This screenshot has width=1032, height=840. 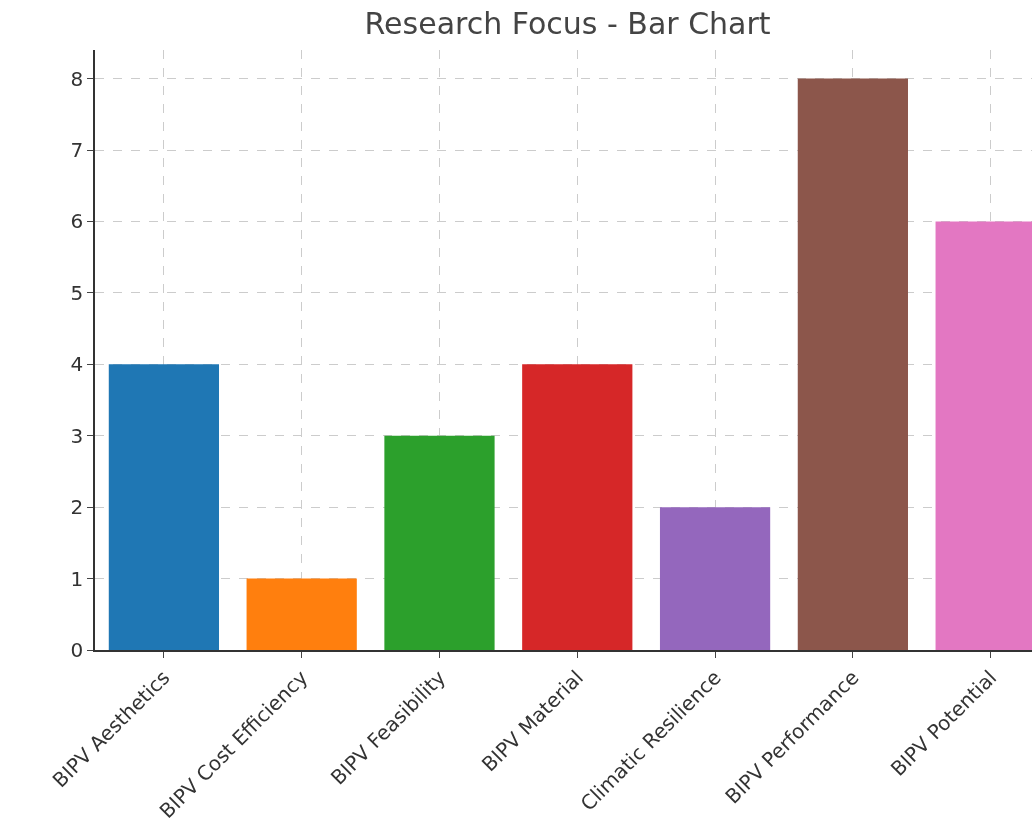 What do you see at coordinates (77, 364) in the screenshot?
I see `y-tick-label: 4` at bounding box center [77, 364].